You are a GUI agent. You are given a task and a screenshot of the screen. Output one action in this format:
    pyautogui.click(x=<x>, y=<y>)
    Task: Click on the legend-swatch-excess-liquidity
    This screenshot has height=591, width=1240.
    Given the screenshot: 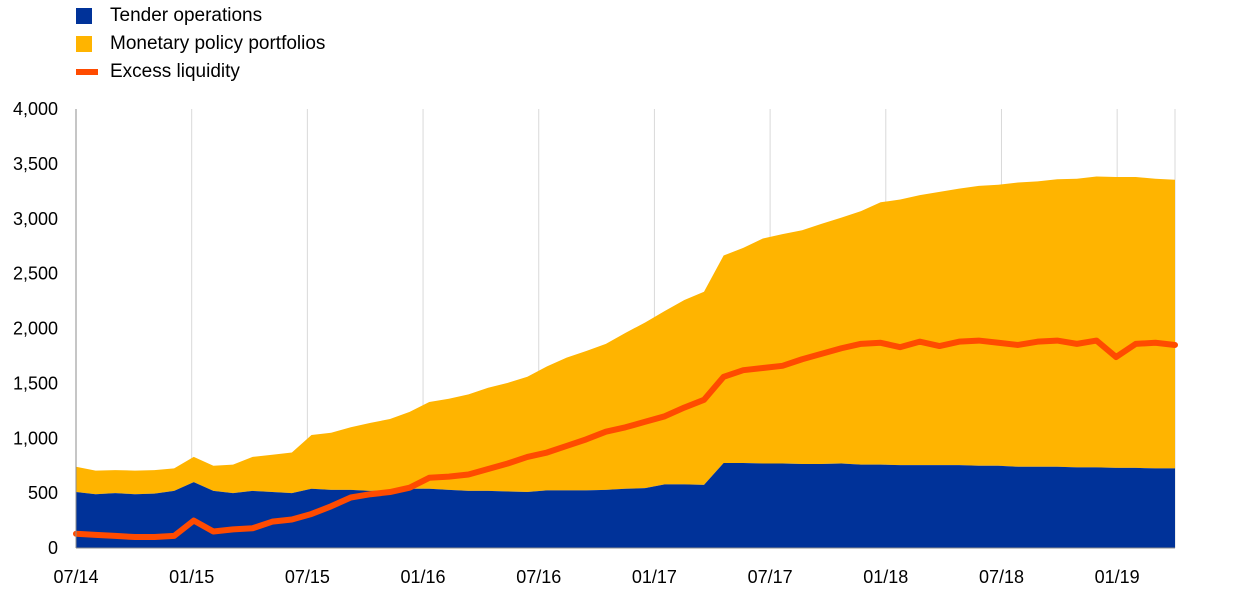 What is the action you would take?
    pyautogui.click(x=87, y=72)
    